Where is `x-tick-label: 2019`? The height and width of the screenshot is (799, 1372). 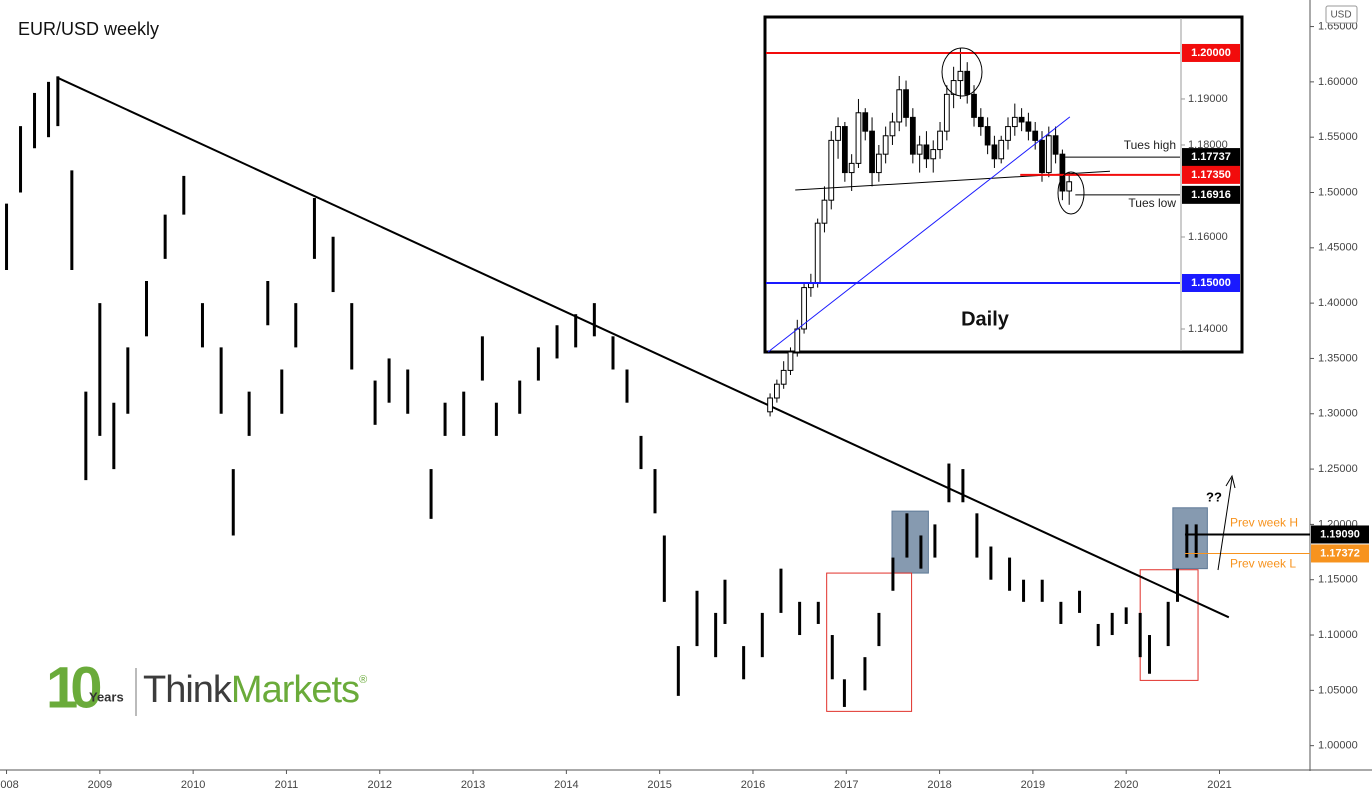
x-tick-label: 2019 is located at coordinates (1033, 785).